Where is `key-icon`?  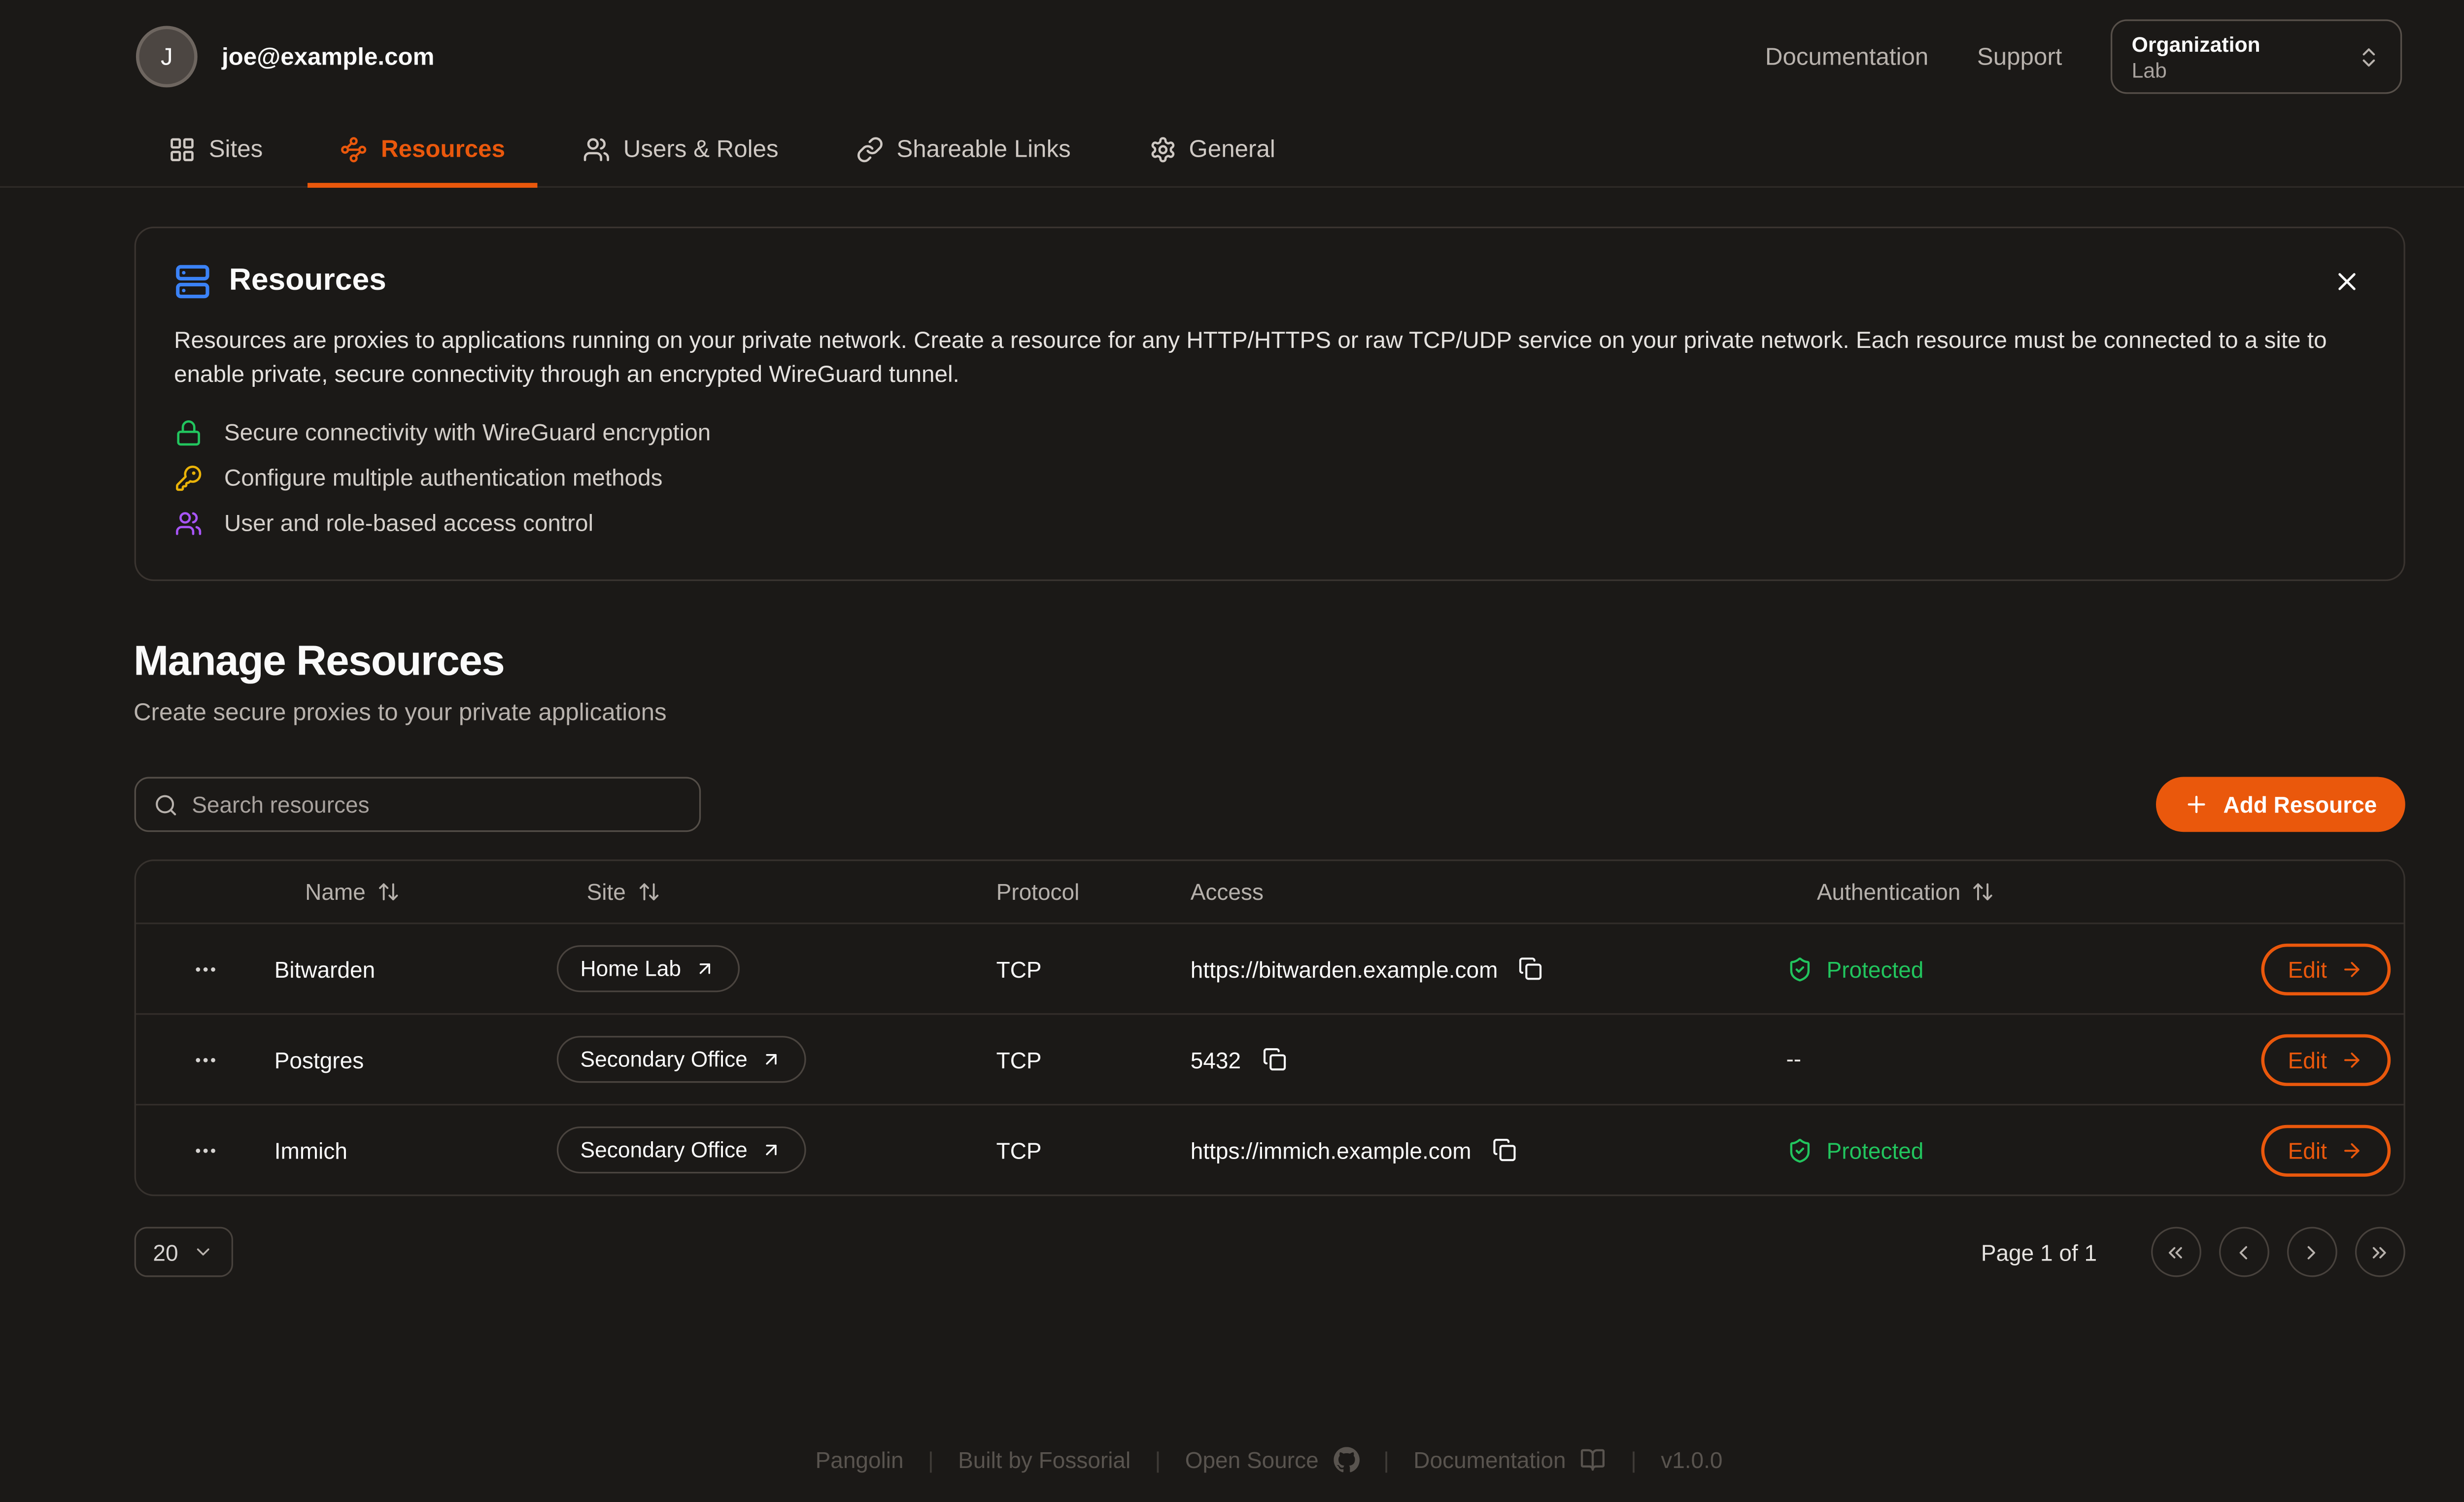 key-icon is located at coordinates (188, 478).